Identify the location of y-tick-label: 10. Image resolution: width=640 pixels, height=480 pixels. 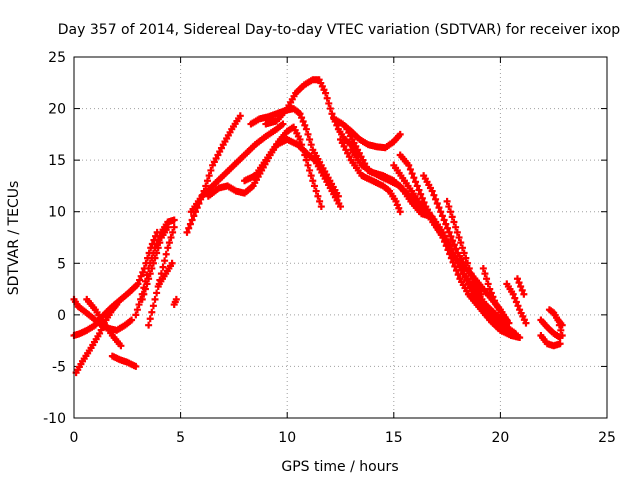
(57, 213).